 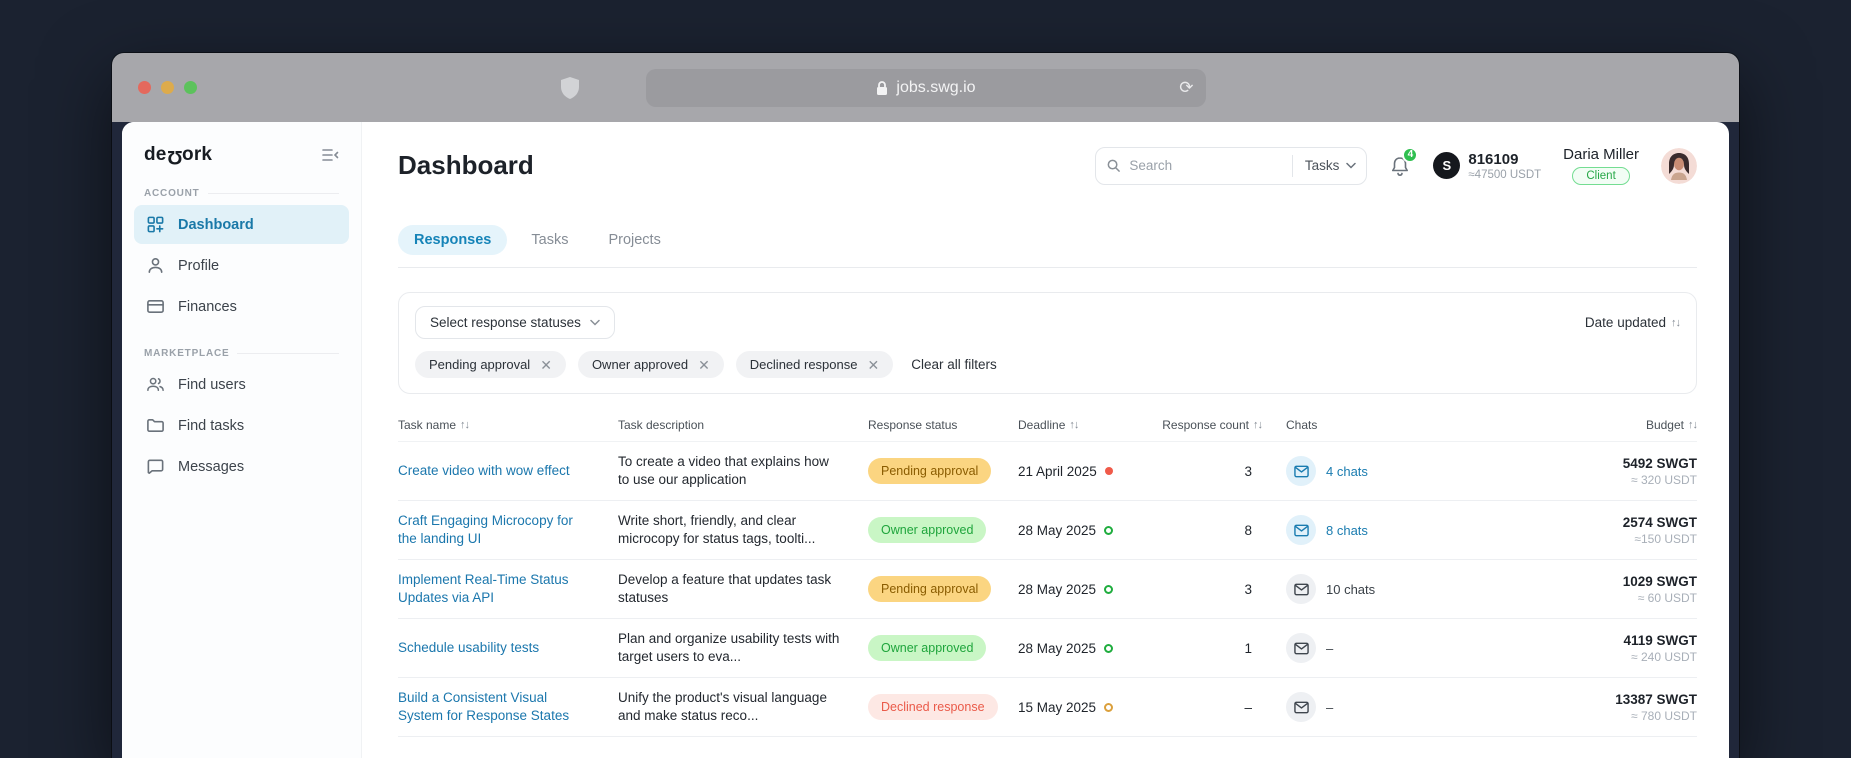 What do you see at coordinates (1248, 471) in the screenshot?
I see `response-count-cell: 3` at bounding box center [1248, 471].